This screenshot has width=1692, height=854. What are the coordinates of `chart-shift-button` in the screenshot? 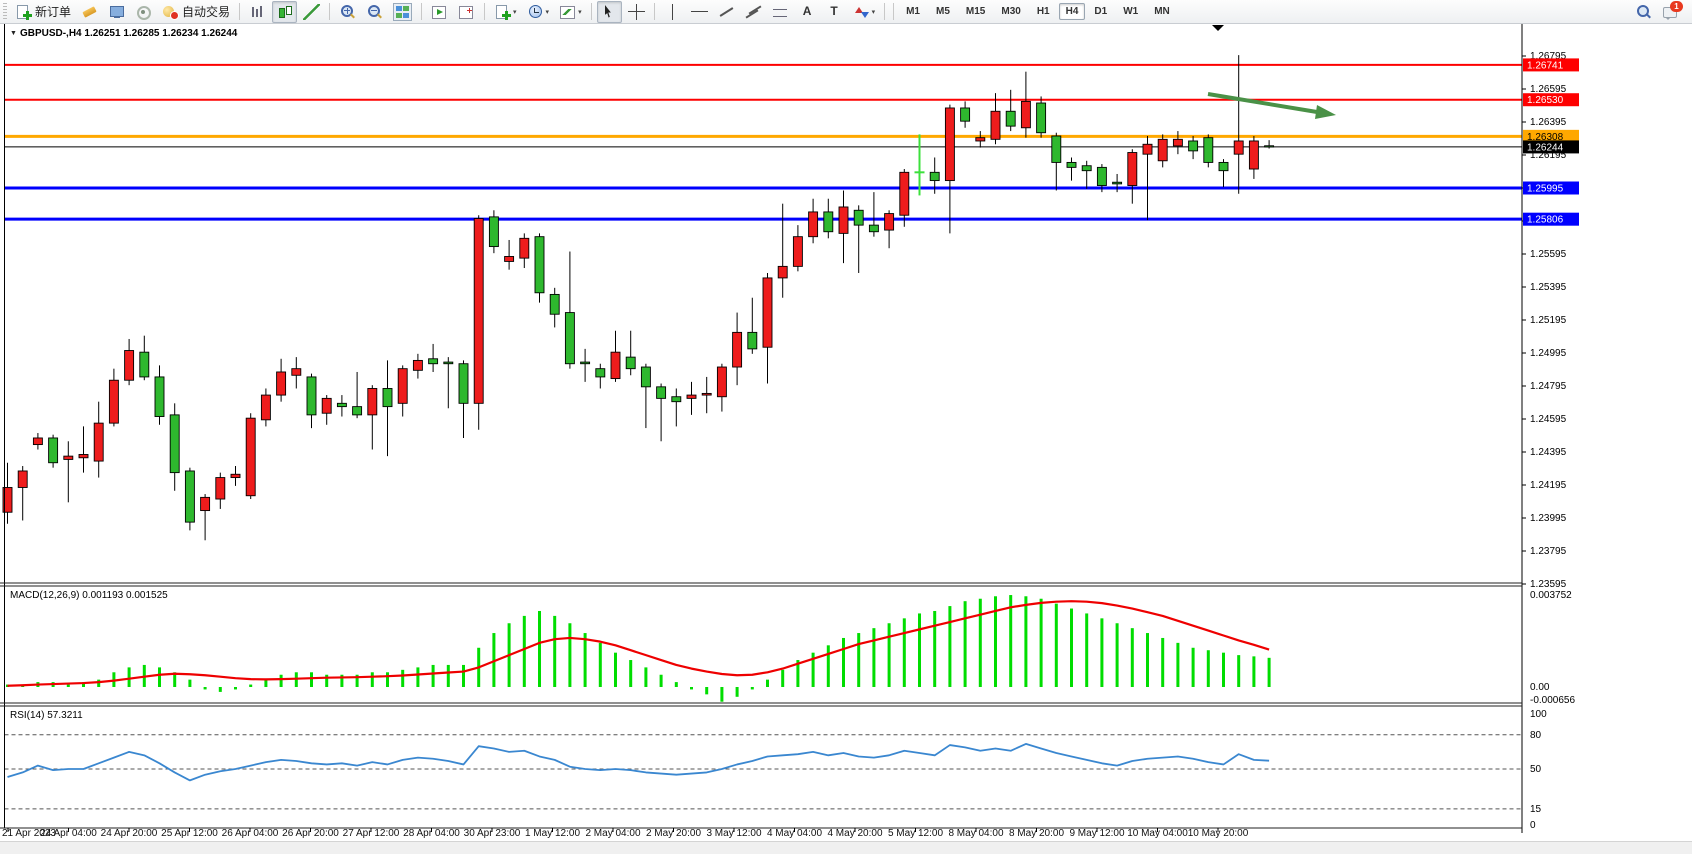 It's located at (466, 12).